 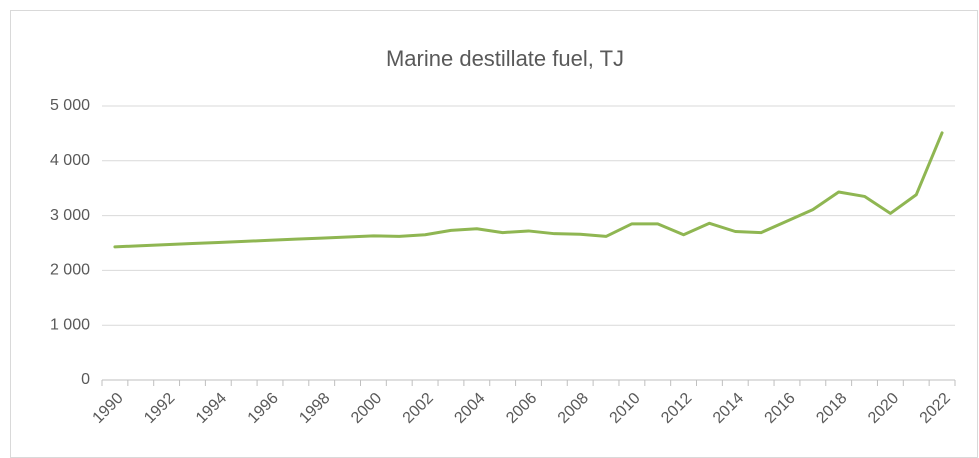 I want to click on chart-title: Marine destillate fuel, TJ, so click(x=505, y=58).